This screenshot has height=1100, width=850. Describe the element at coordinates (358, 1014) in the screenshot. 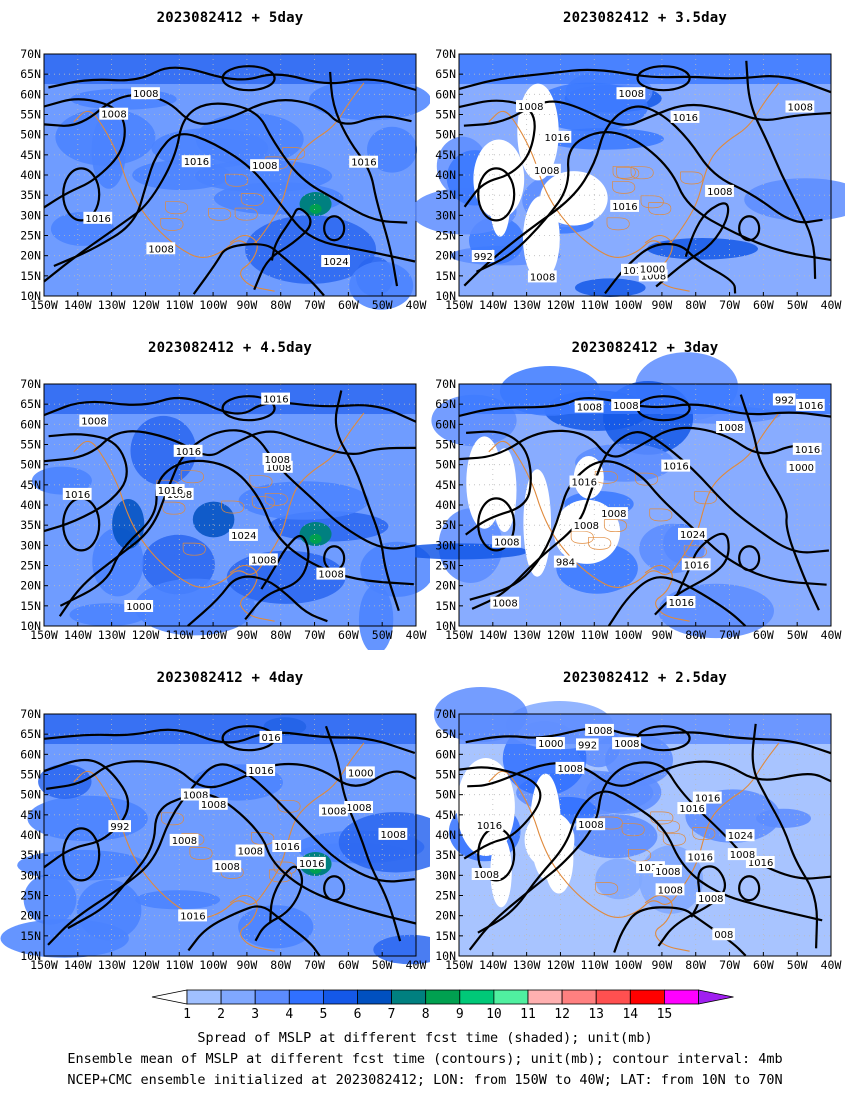

I see `colorbar-tick-label: 6` at that location.